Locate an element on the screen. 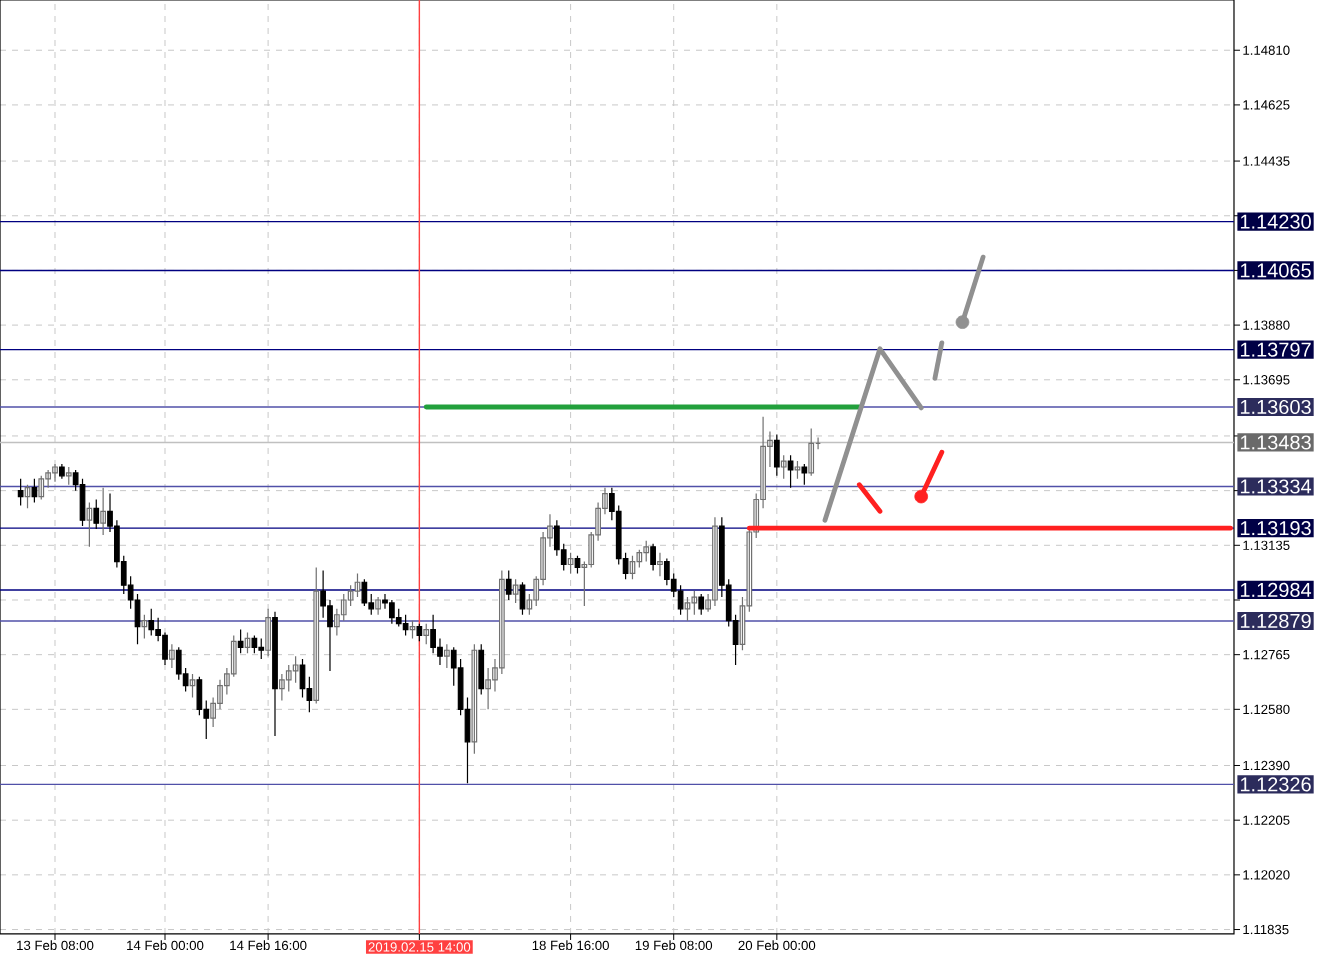 The width and height of the screenshot is (1330, 970). ref-line-label: 1.13193 is located at coordinates (1275, 528).